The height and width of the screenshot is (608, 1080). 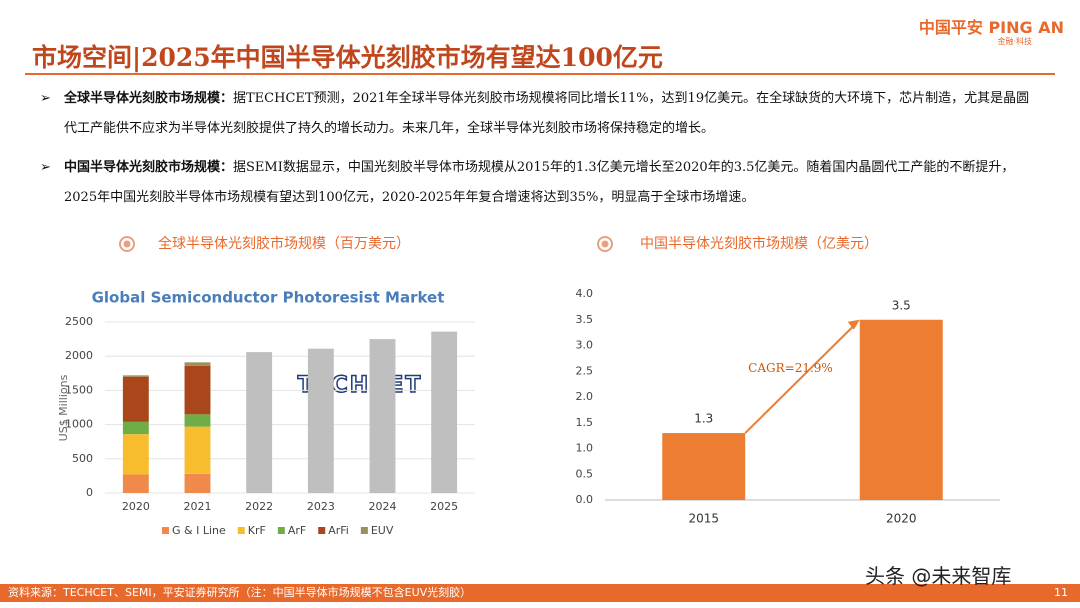 I want to click on page-number: 11, so click(x=1061, y=592).